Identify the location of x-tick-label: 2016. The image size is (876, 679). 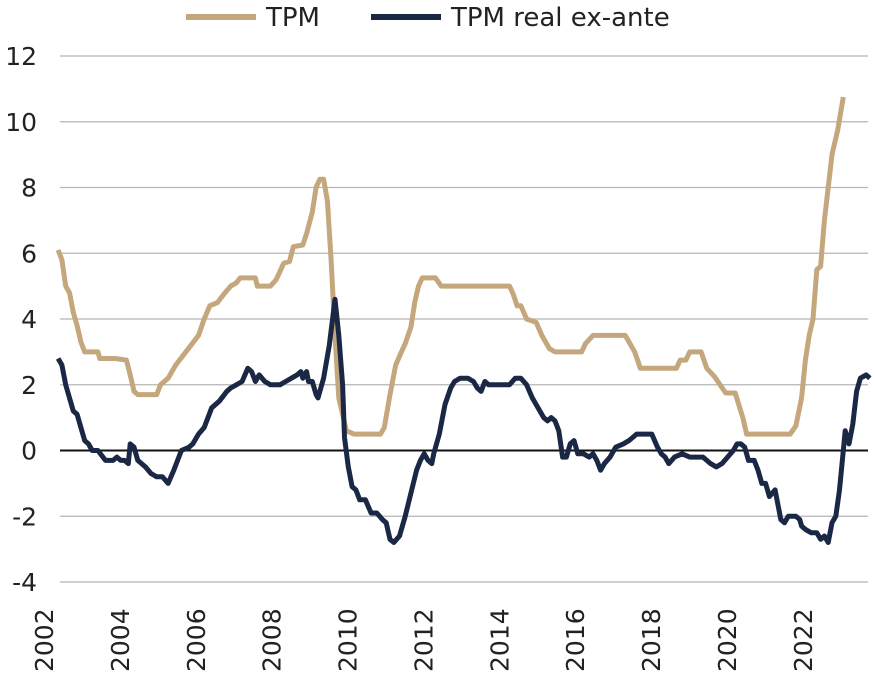
(575, 640).